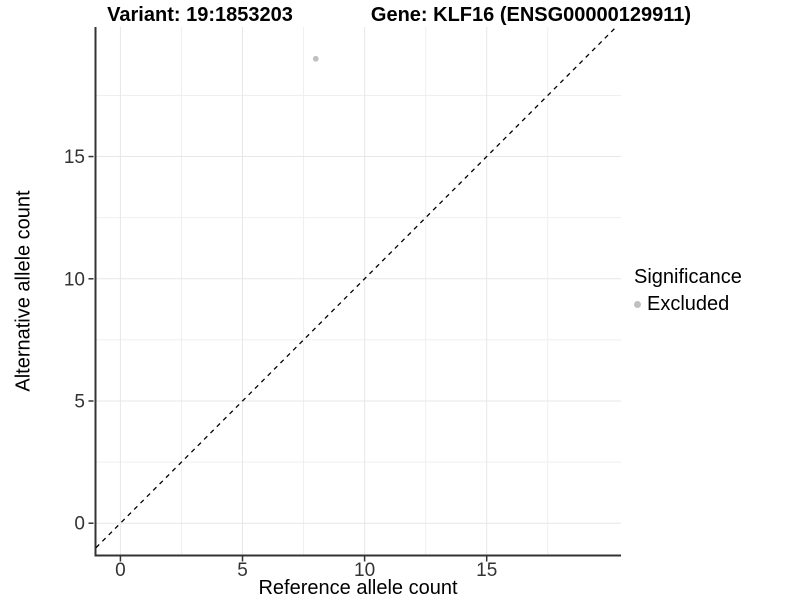  I want to click on legend-item-label: Excluded, so click(688, 304).